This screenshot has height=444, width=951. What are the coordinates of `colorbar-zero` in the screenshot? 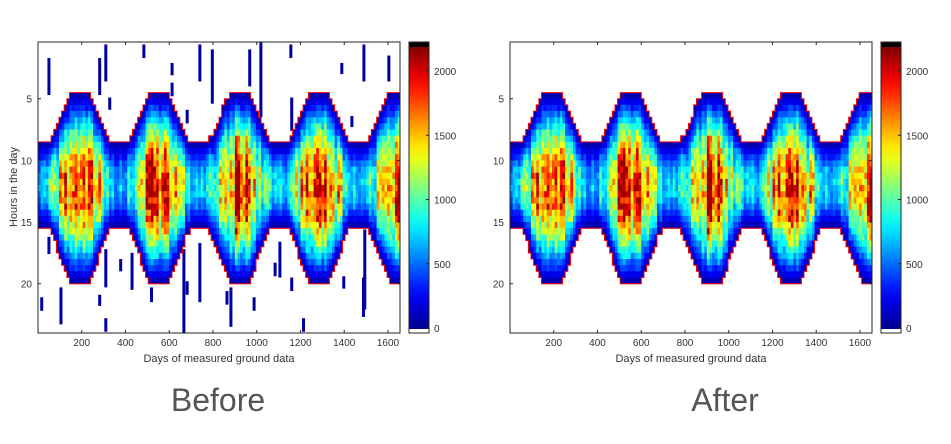 It's located at (419, 331).